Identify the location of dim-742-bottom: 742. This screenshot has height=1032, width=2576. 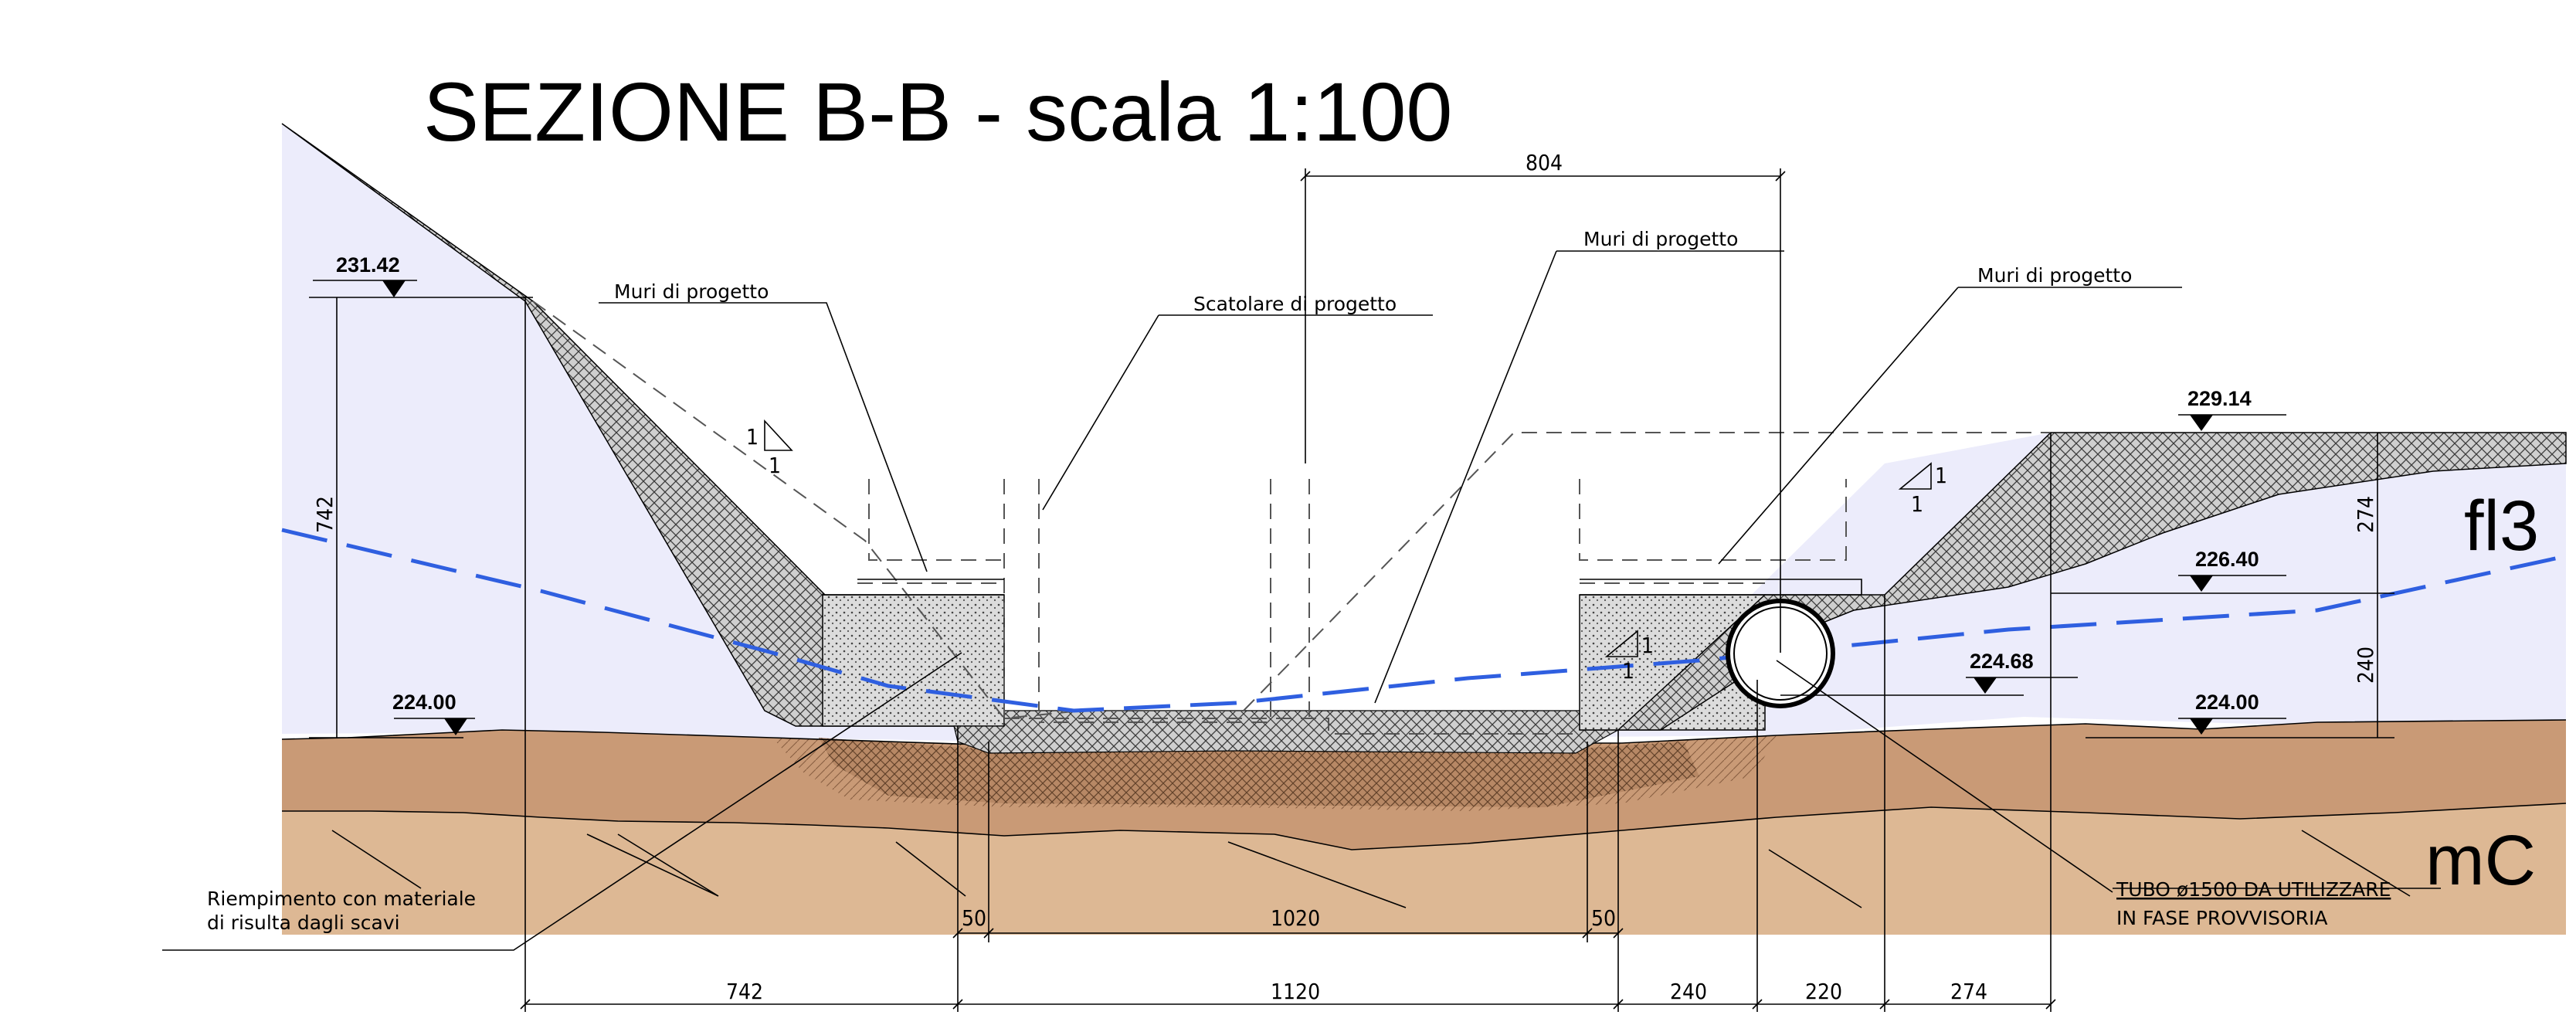
(744, 991).